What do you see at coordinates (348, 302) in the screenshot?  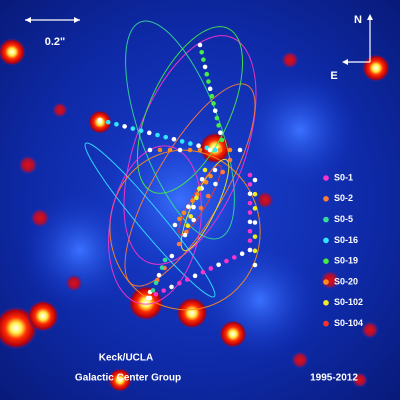 I see `legend-label: S0-102` at bounding box center [348, 302].